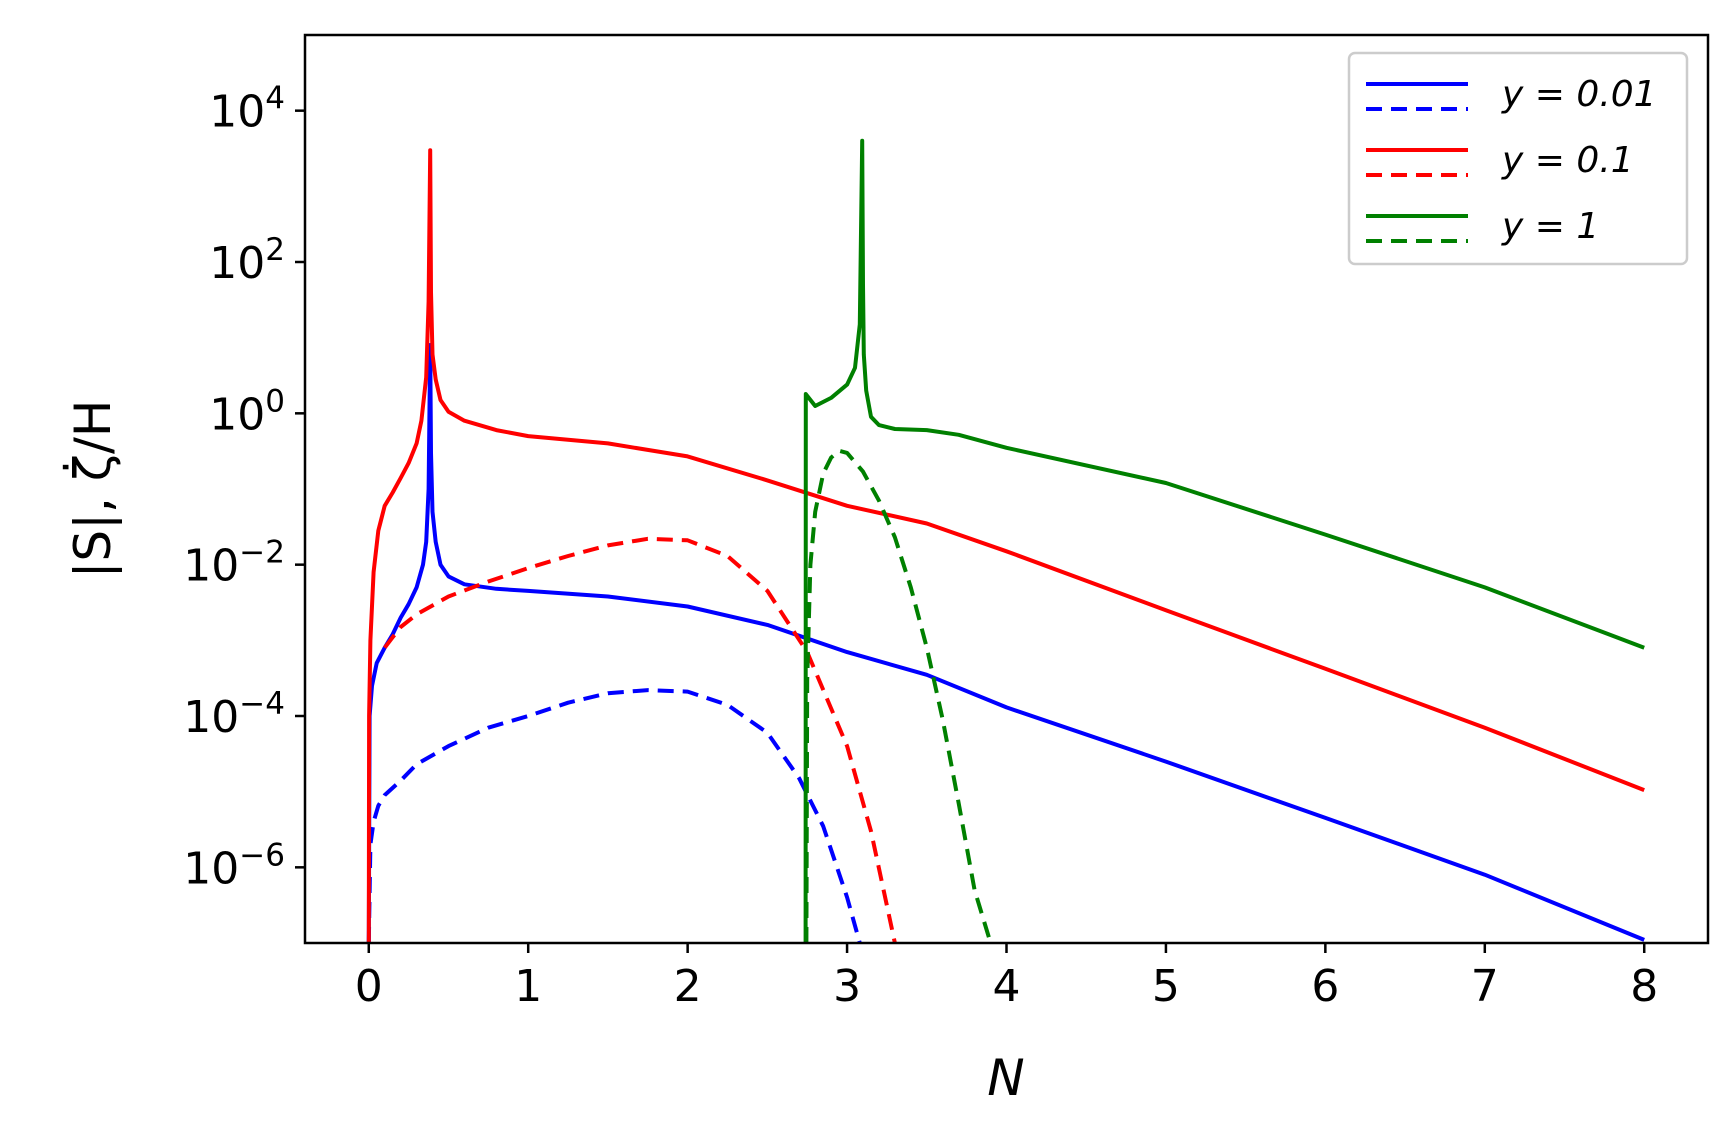  I want to click on legend-label: y = 1, so click(1550, 226).